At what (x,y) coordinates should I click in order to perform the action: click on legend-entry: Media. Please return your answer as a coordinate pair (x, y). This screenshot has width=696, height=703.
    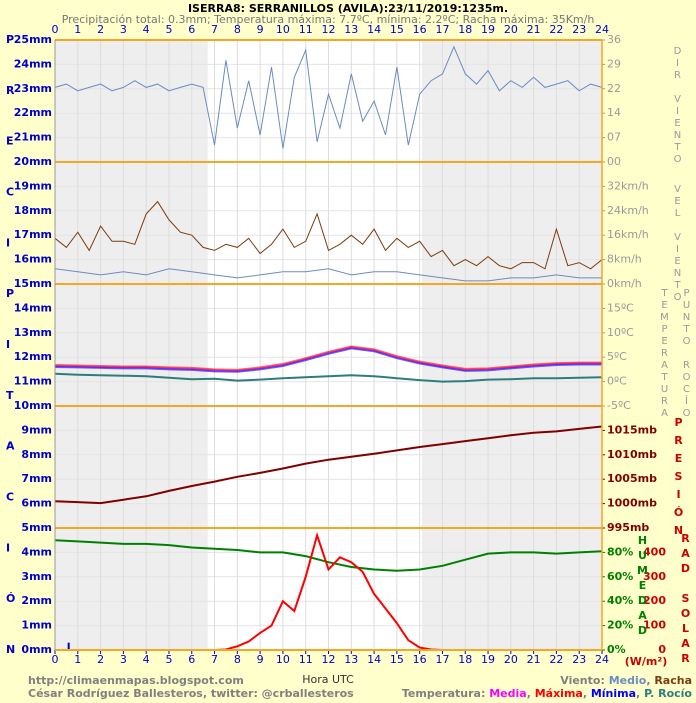
    Looking at the image, I should click on (507, 693).